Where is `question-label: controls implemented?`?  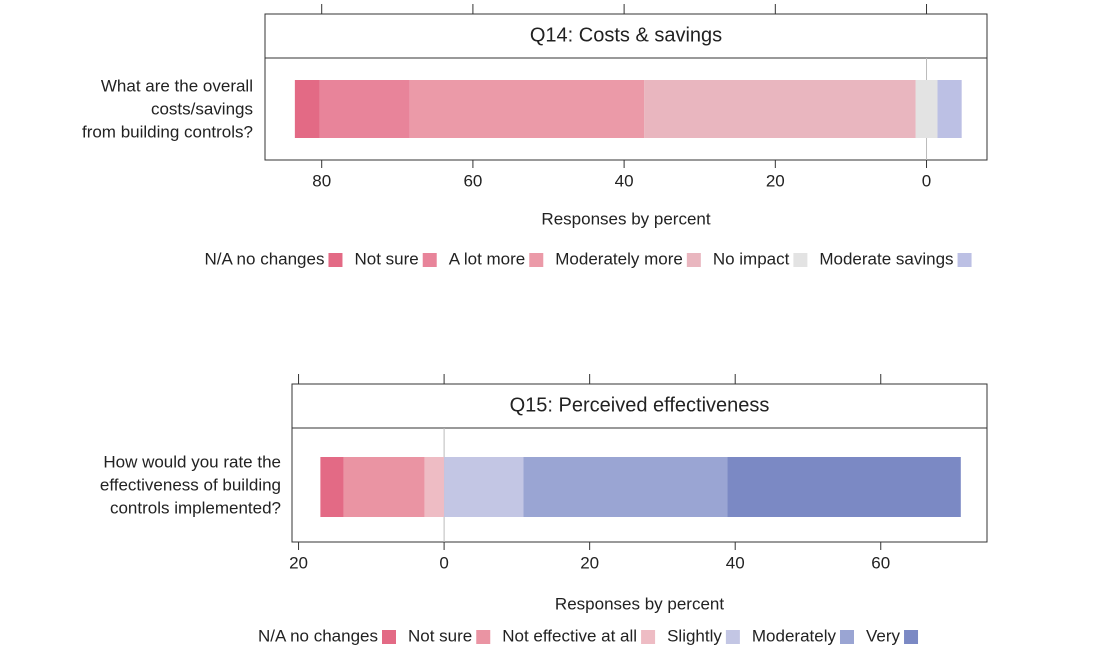
question-label: controls implemented? is located at coordinates (195, 507).